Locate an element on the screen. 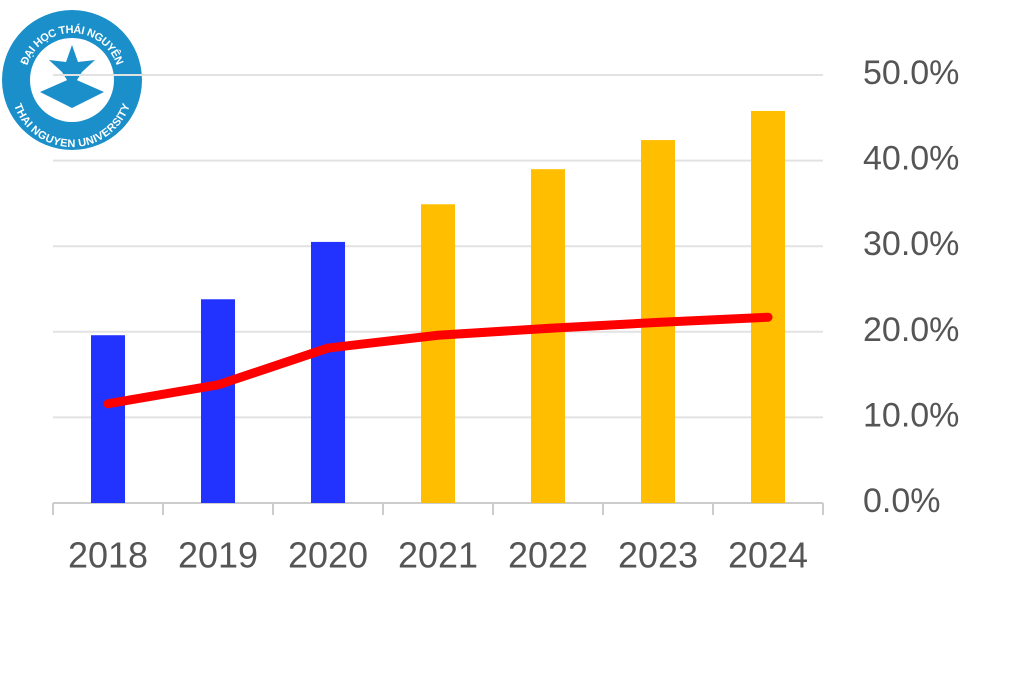 Image resolution: width=1024 pixels, height=683 pixels. y-tick-label: 20.0% is located at coordinates (911, 330).